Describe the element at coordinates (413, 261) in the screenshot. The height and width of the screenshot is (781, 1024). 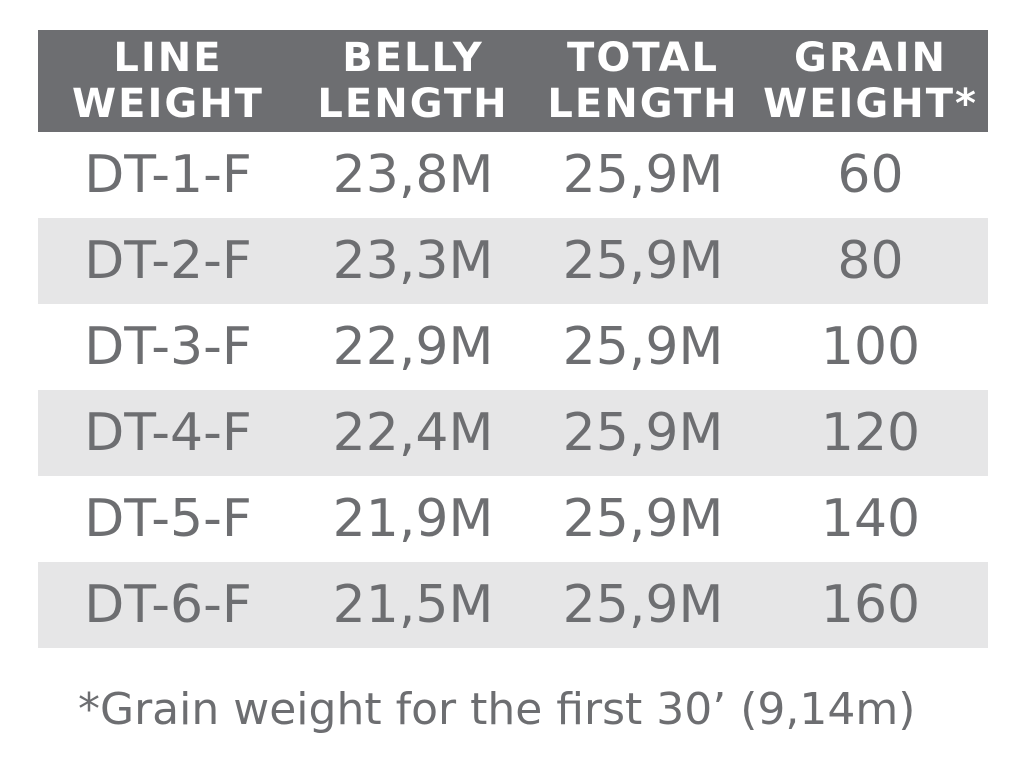
I see `table-cell: 23,3M` at that location.